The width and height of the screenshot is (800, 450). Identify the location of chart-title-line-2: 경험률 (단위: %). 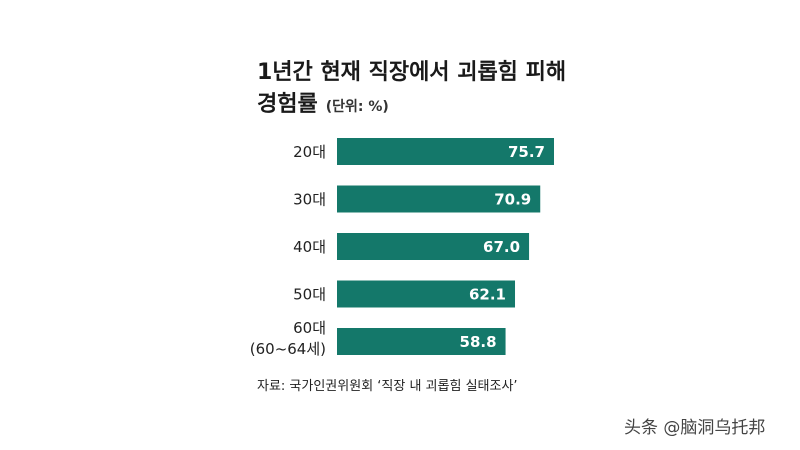
(323, 104).